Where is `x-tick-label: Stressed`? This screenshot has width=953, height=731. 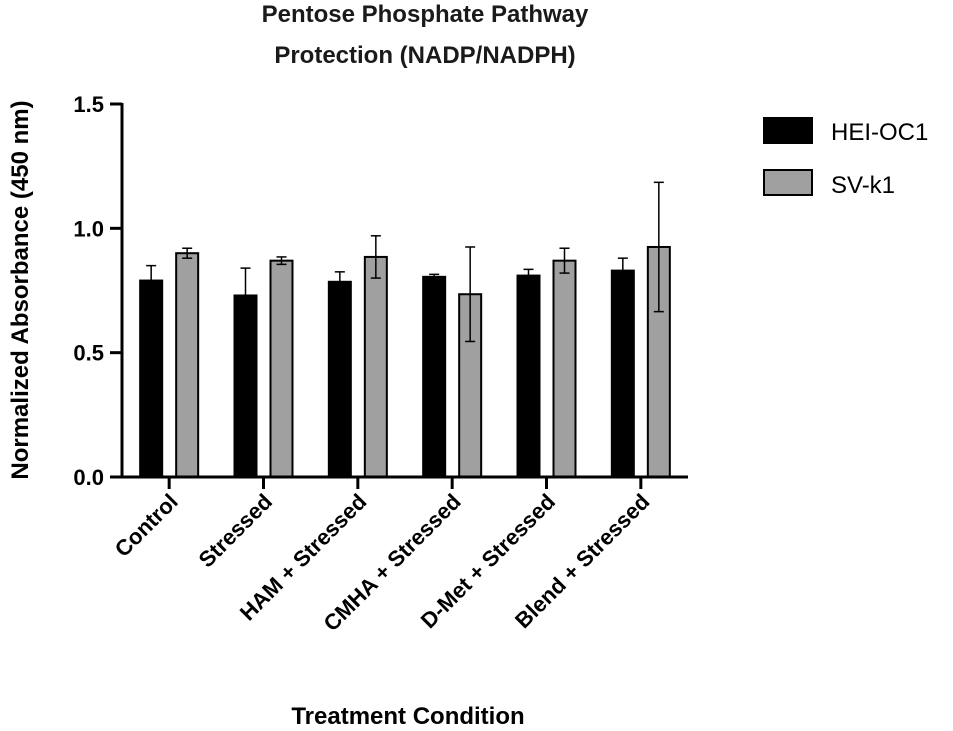 x-tick-label: Stressed is located at coordinates (235, 530).